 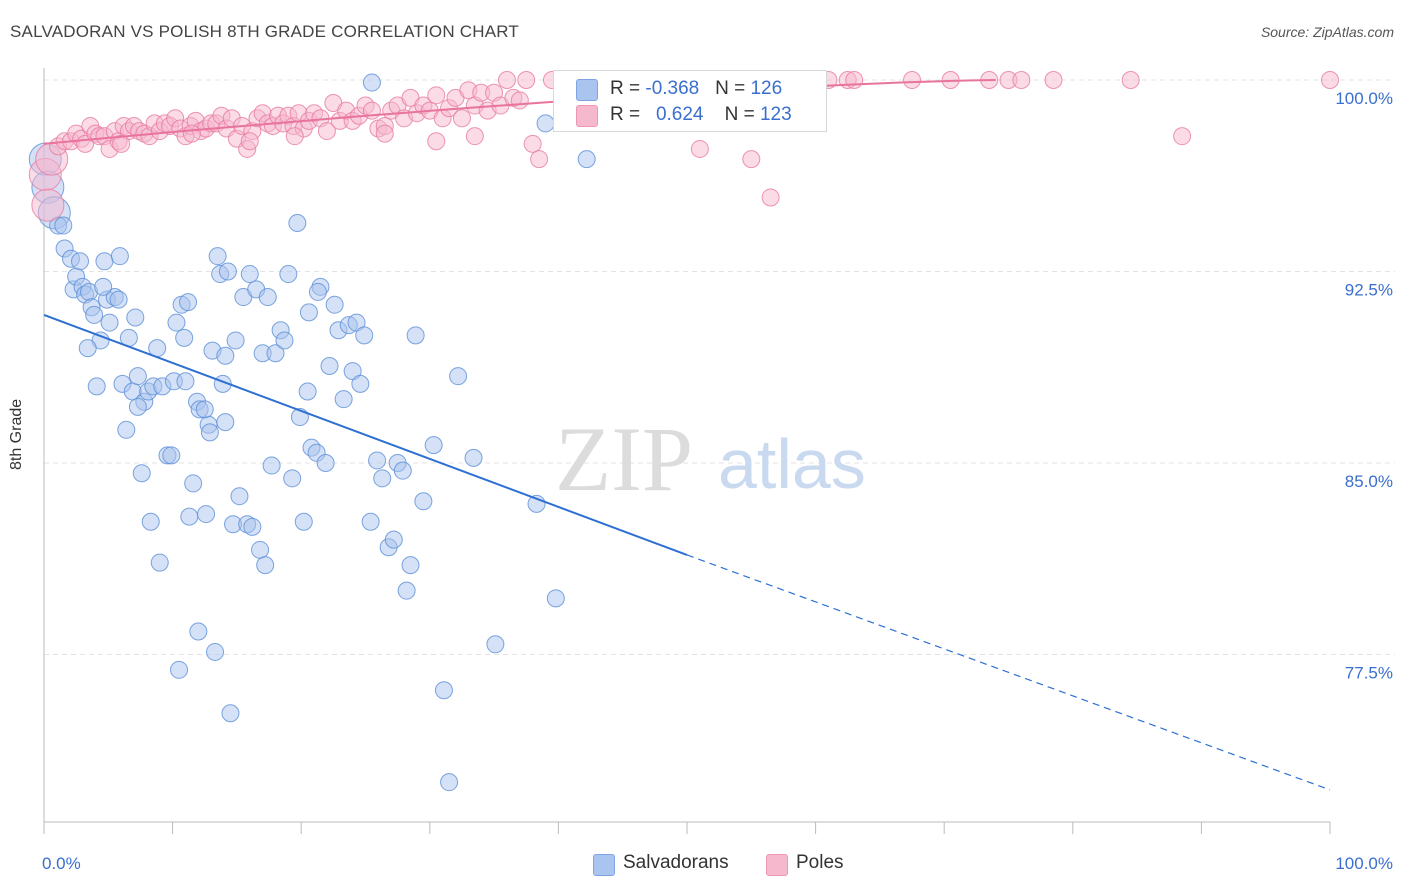 I want to click on salvadorans-trend-extension, so click(x=1008, y=672).